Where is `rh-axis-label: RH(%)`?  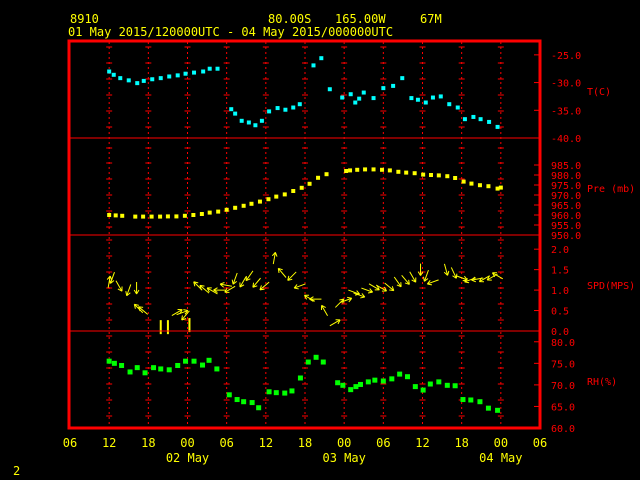 rh-axis-label: RH(%) is located at coordinates (602, 382).